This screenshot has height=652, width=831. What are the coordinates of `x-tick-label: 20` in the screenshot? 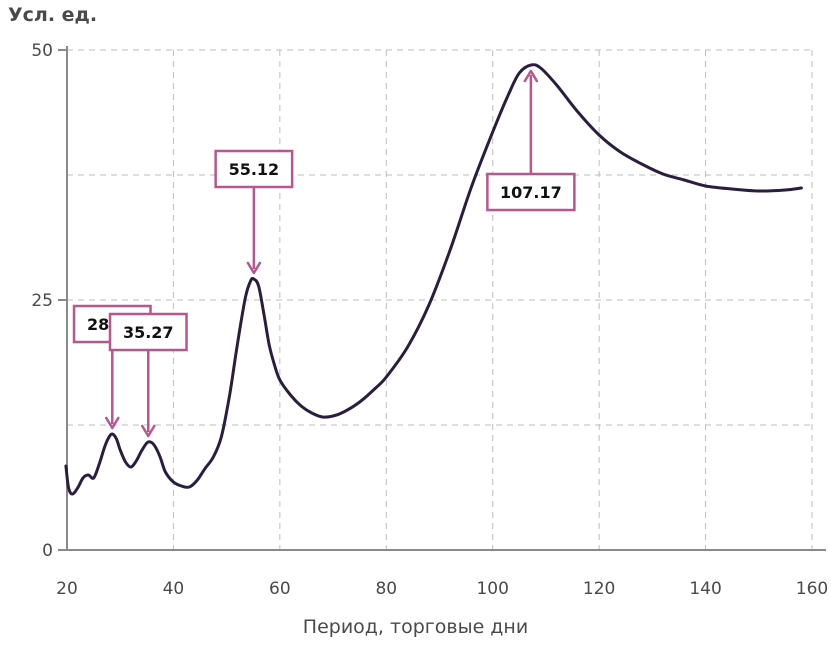 It's located at (67, 589).